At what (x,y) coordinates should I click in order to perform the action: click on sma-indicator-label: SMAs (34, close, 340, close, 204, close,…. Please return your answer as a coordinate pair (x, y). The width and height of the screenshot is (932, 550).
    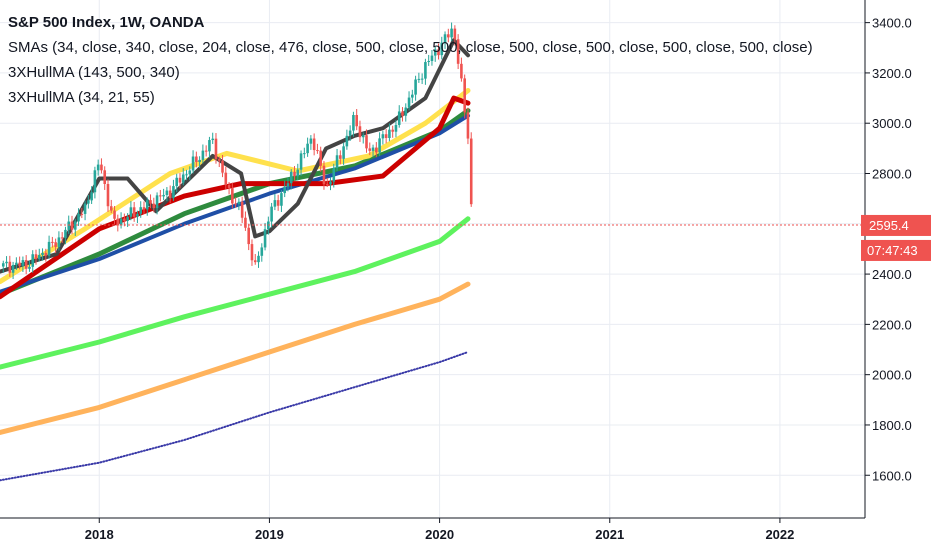
    Looking at the image, I should click on (410, 47).